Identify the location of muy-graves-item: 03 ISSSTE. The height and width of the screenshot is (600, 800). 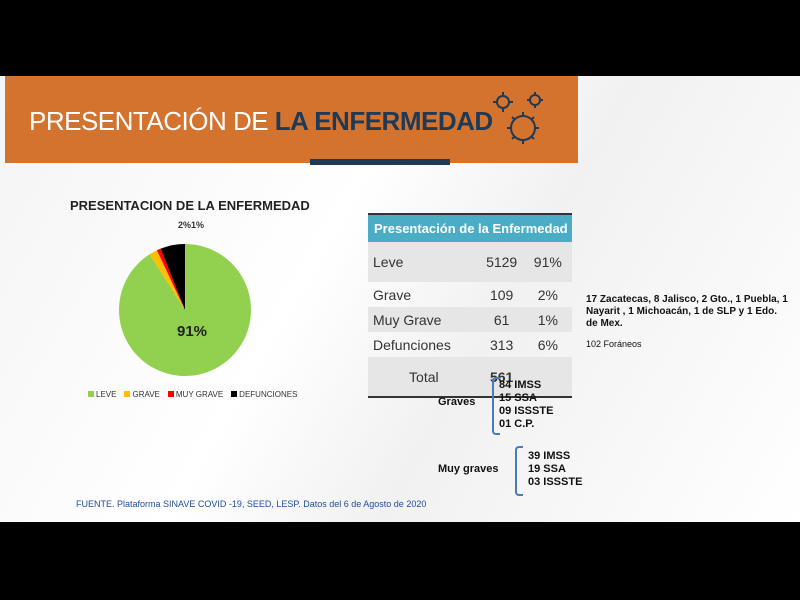
(555, 482).